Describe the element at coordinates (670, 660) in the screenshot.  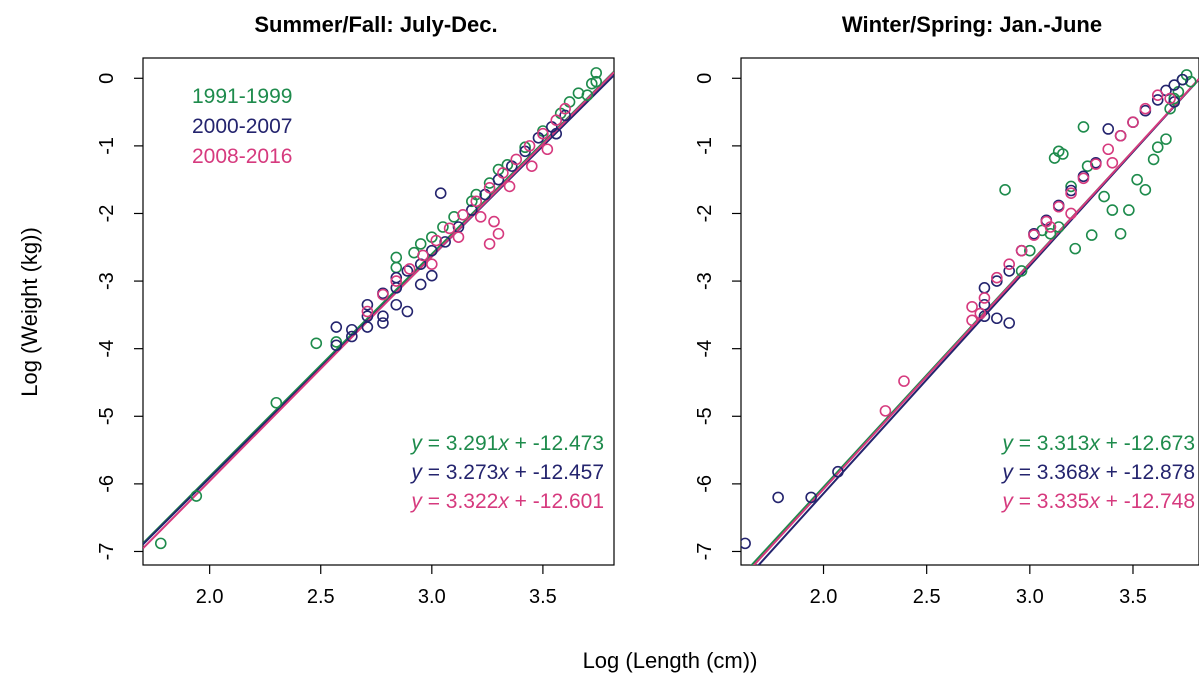
I see `x-axis-label: Log (Length (cm))` at that location.